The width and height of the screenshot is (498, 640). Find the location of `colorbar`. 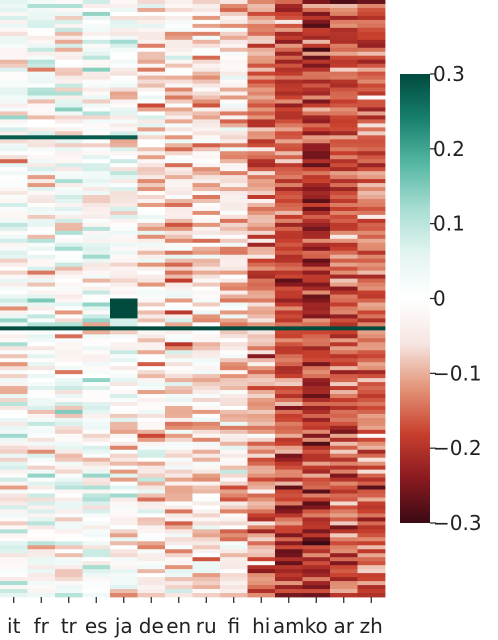

colorbar is located at coordinates (415, 298).